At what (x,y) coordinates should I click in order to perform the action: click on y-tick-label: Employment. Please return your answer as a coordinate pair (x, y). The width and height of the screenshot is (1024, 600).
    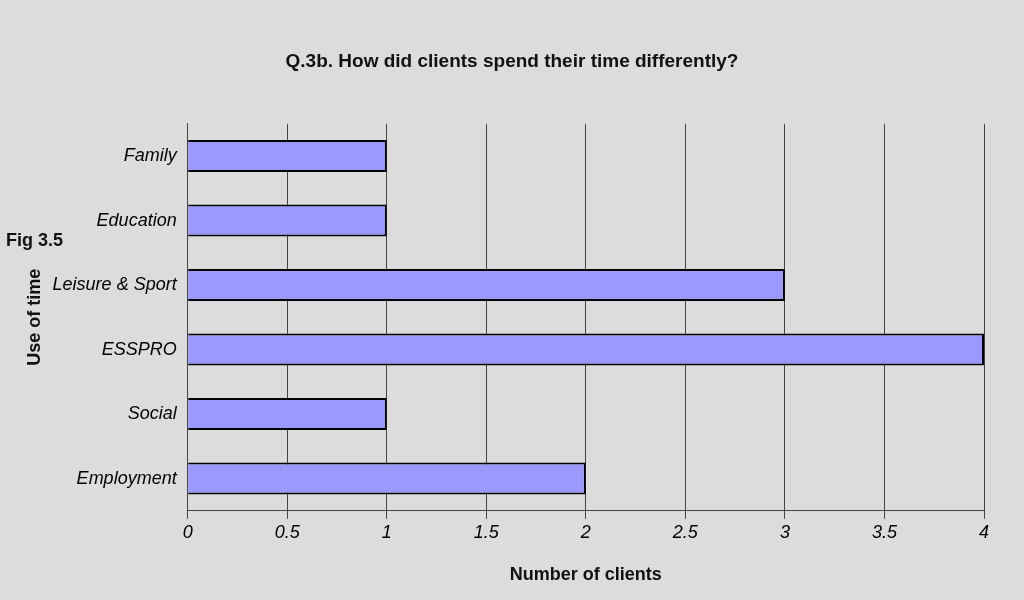
    Looking at the image, I should click on (127, 477).